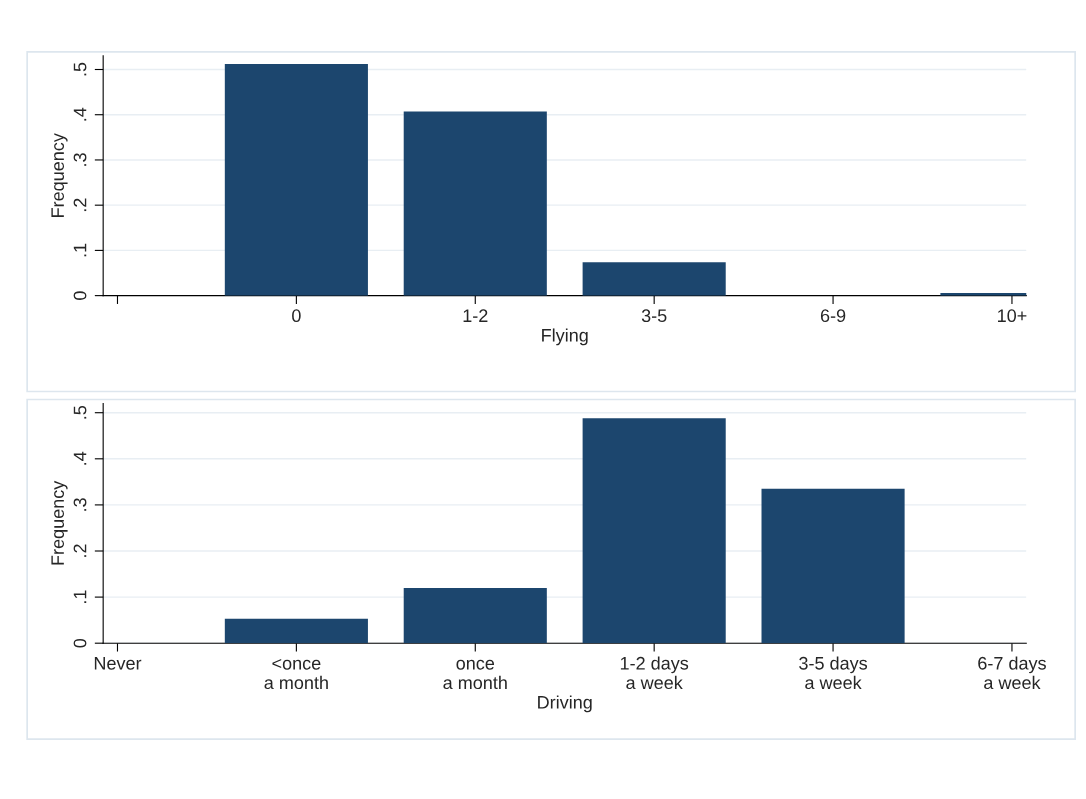  Describe the element at coordinates (296, 316) in the screenshot. I see `x-tick-label: 0` at that location.